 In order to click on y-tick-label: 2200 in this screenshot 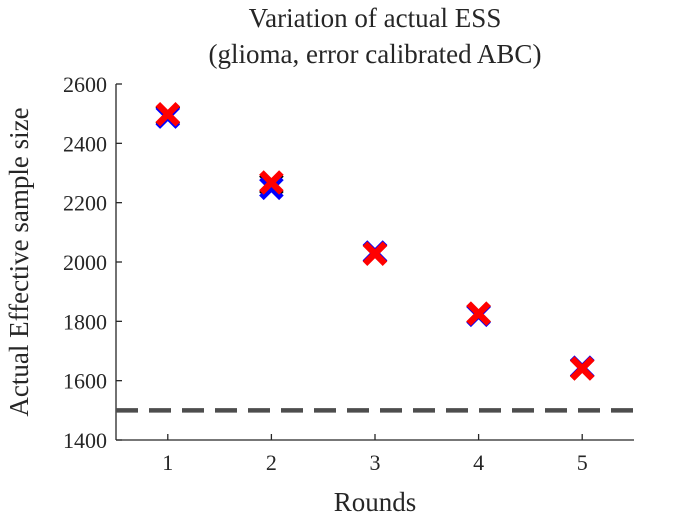, I will do `click(85, 203)`.